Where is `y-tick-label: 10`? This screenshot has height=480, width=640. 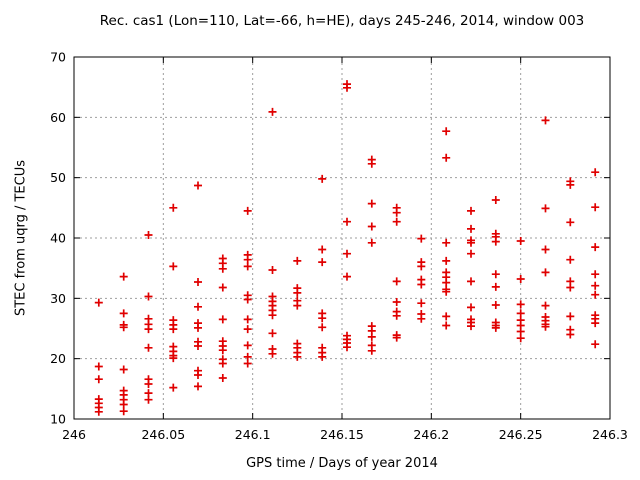 y-tick-label: 10 is located at coordinates (58, 419).